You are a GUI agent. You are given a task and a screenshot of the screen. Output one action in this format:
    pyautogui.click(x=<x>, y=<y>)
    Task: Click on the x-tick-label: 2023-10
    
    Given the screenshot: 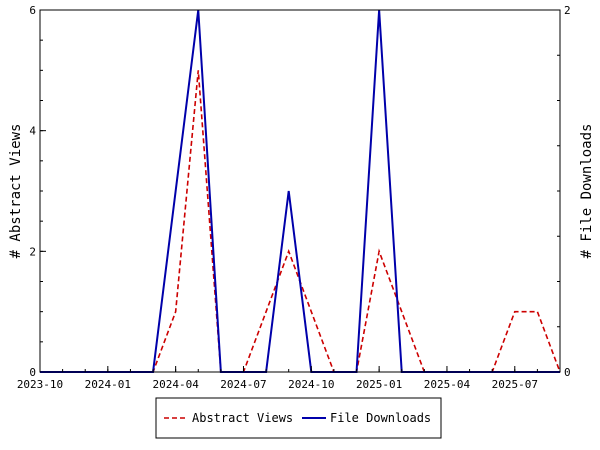 What is the action you would take?
    pyautogui.click(x=40, y=384)
    